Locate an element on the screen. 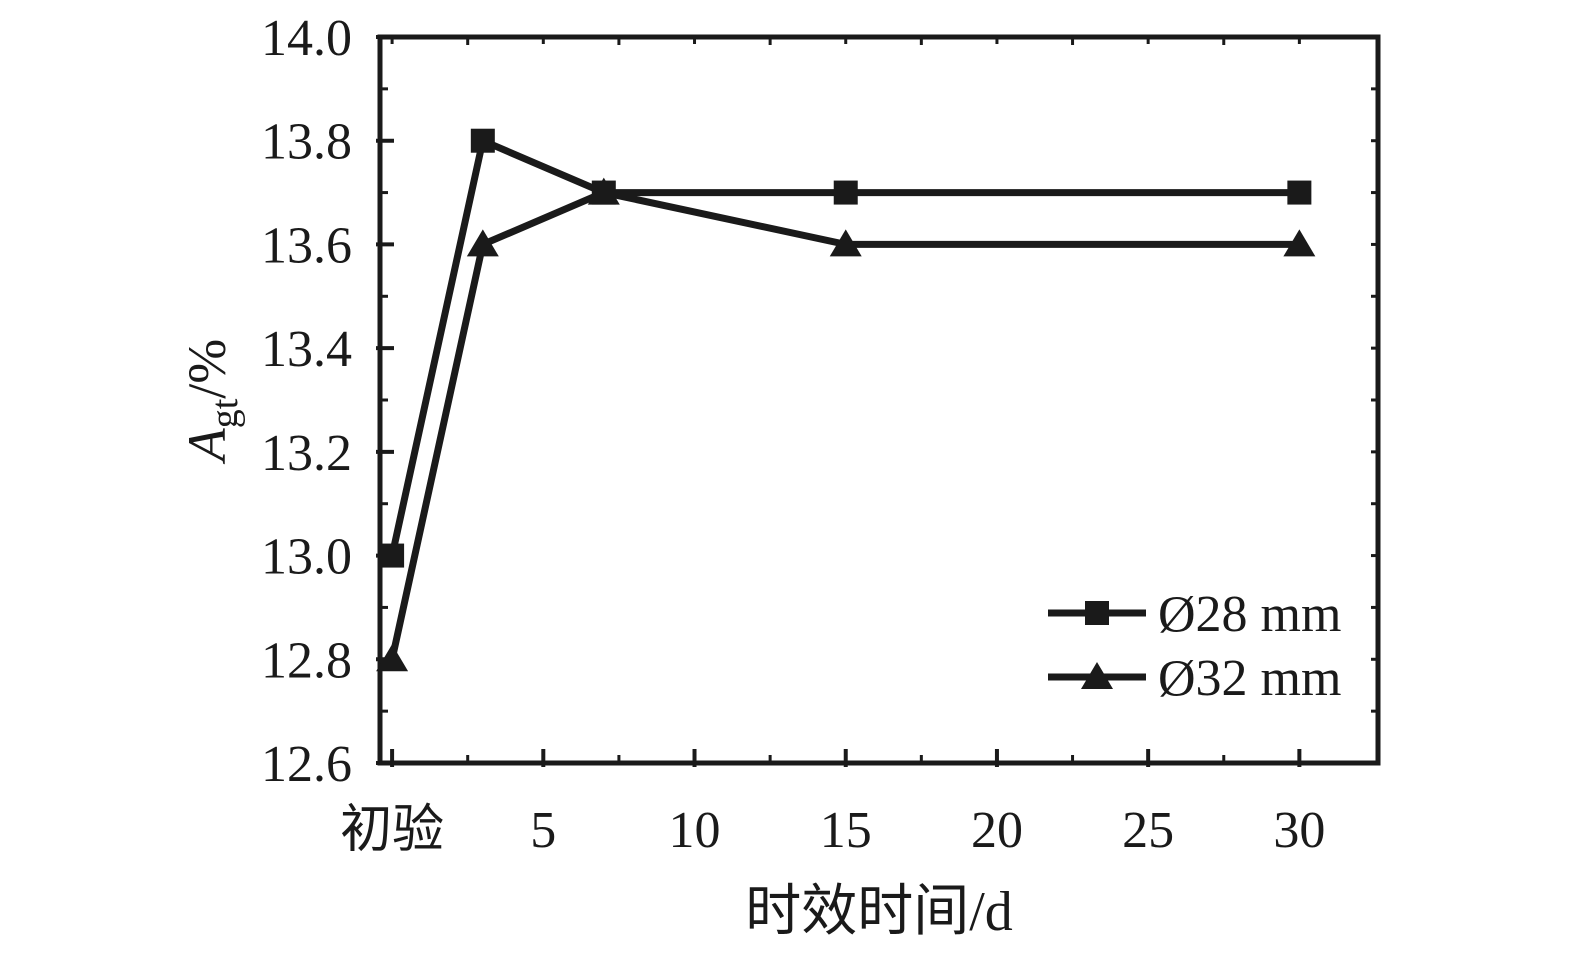 The width and height of the screenshot is (1575, 953). x-axis-tick-label: 25 is located at coordinates (1148, 830).